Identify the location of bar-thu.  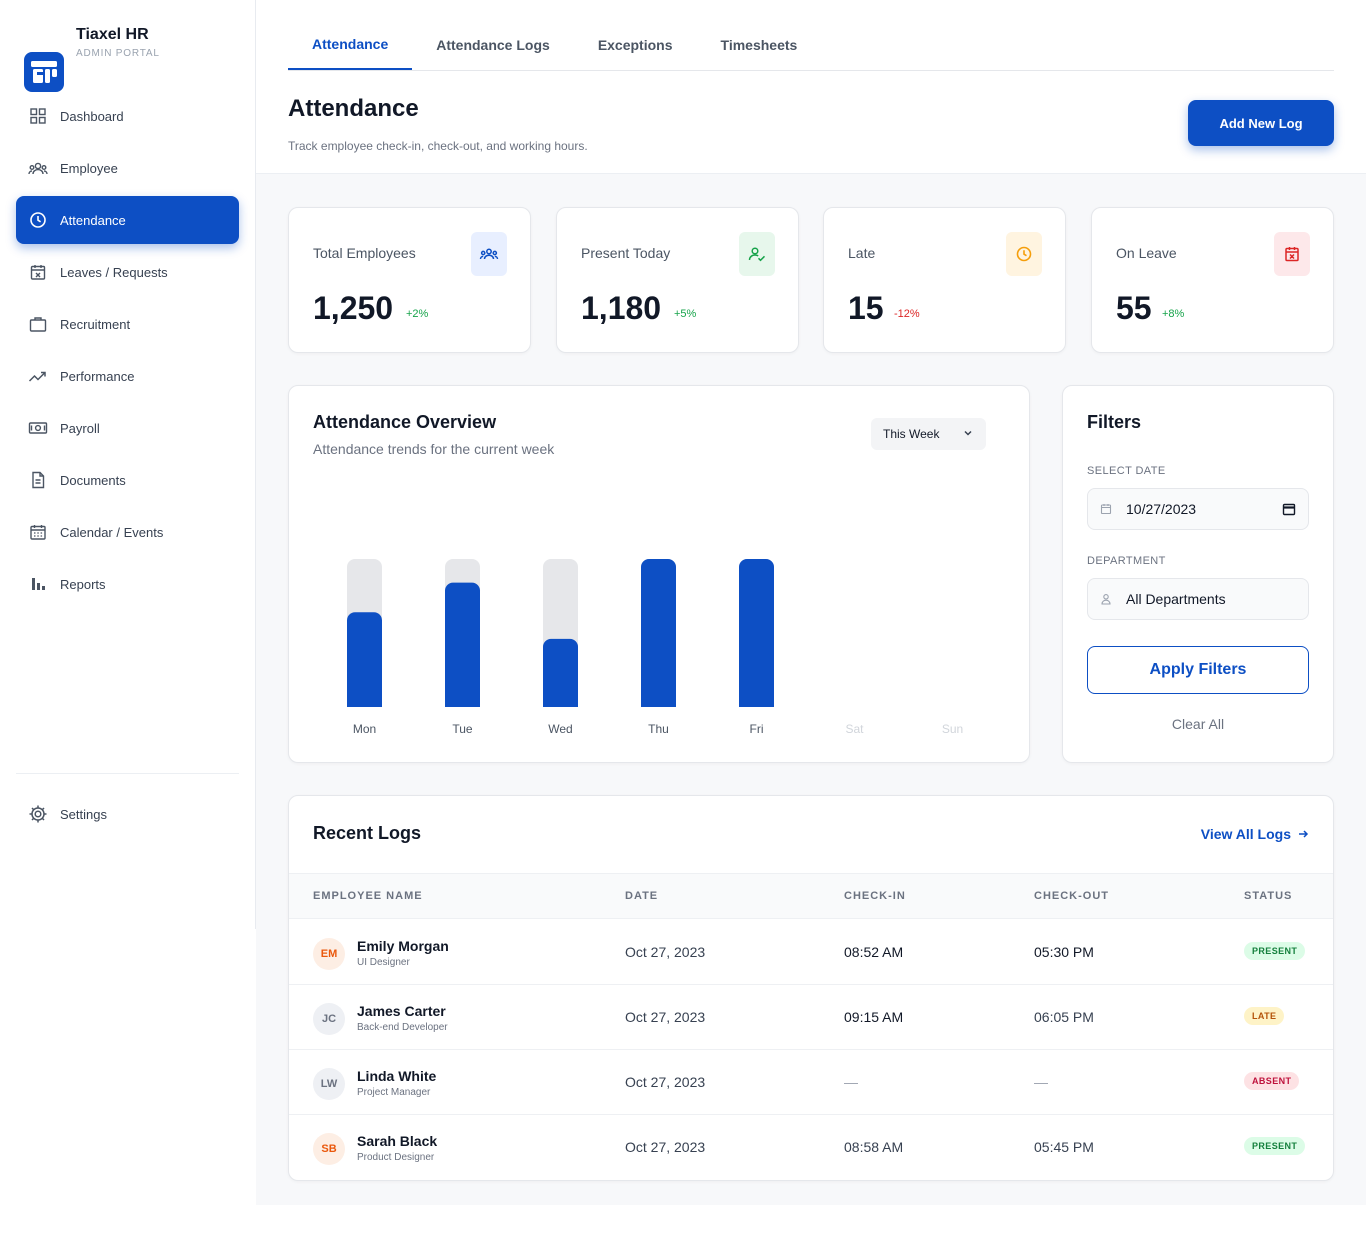
(658, 633).